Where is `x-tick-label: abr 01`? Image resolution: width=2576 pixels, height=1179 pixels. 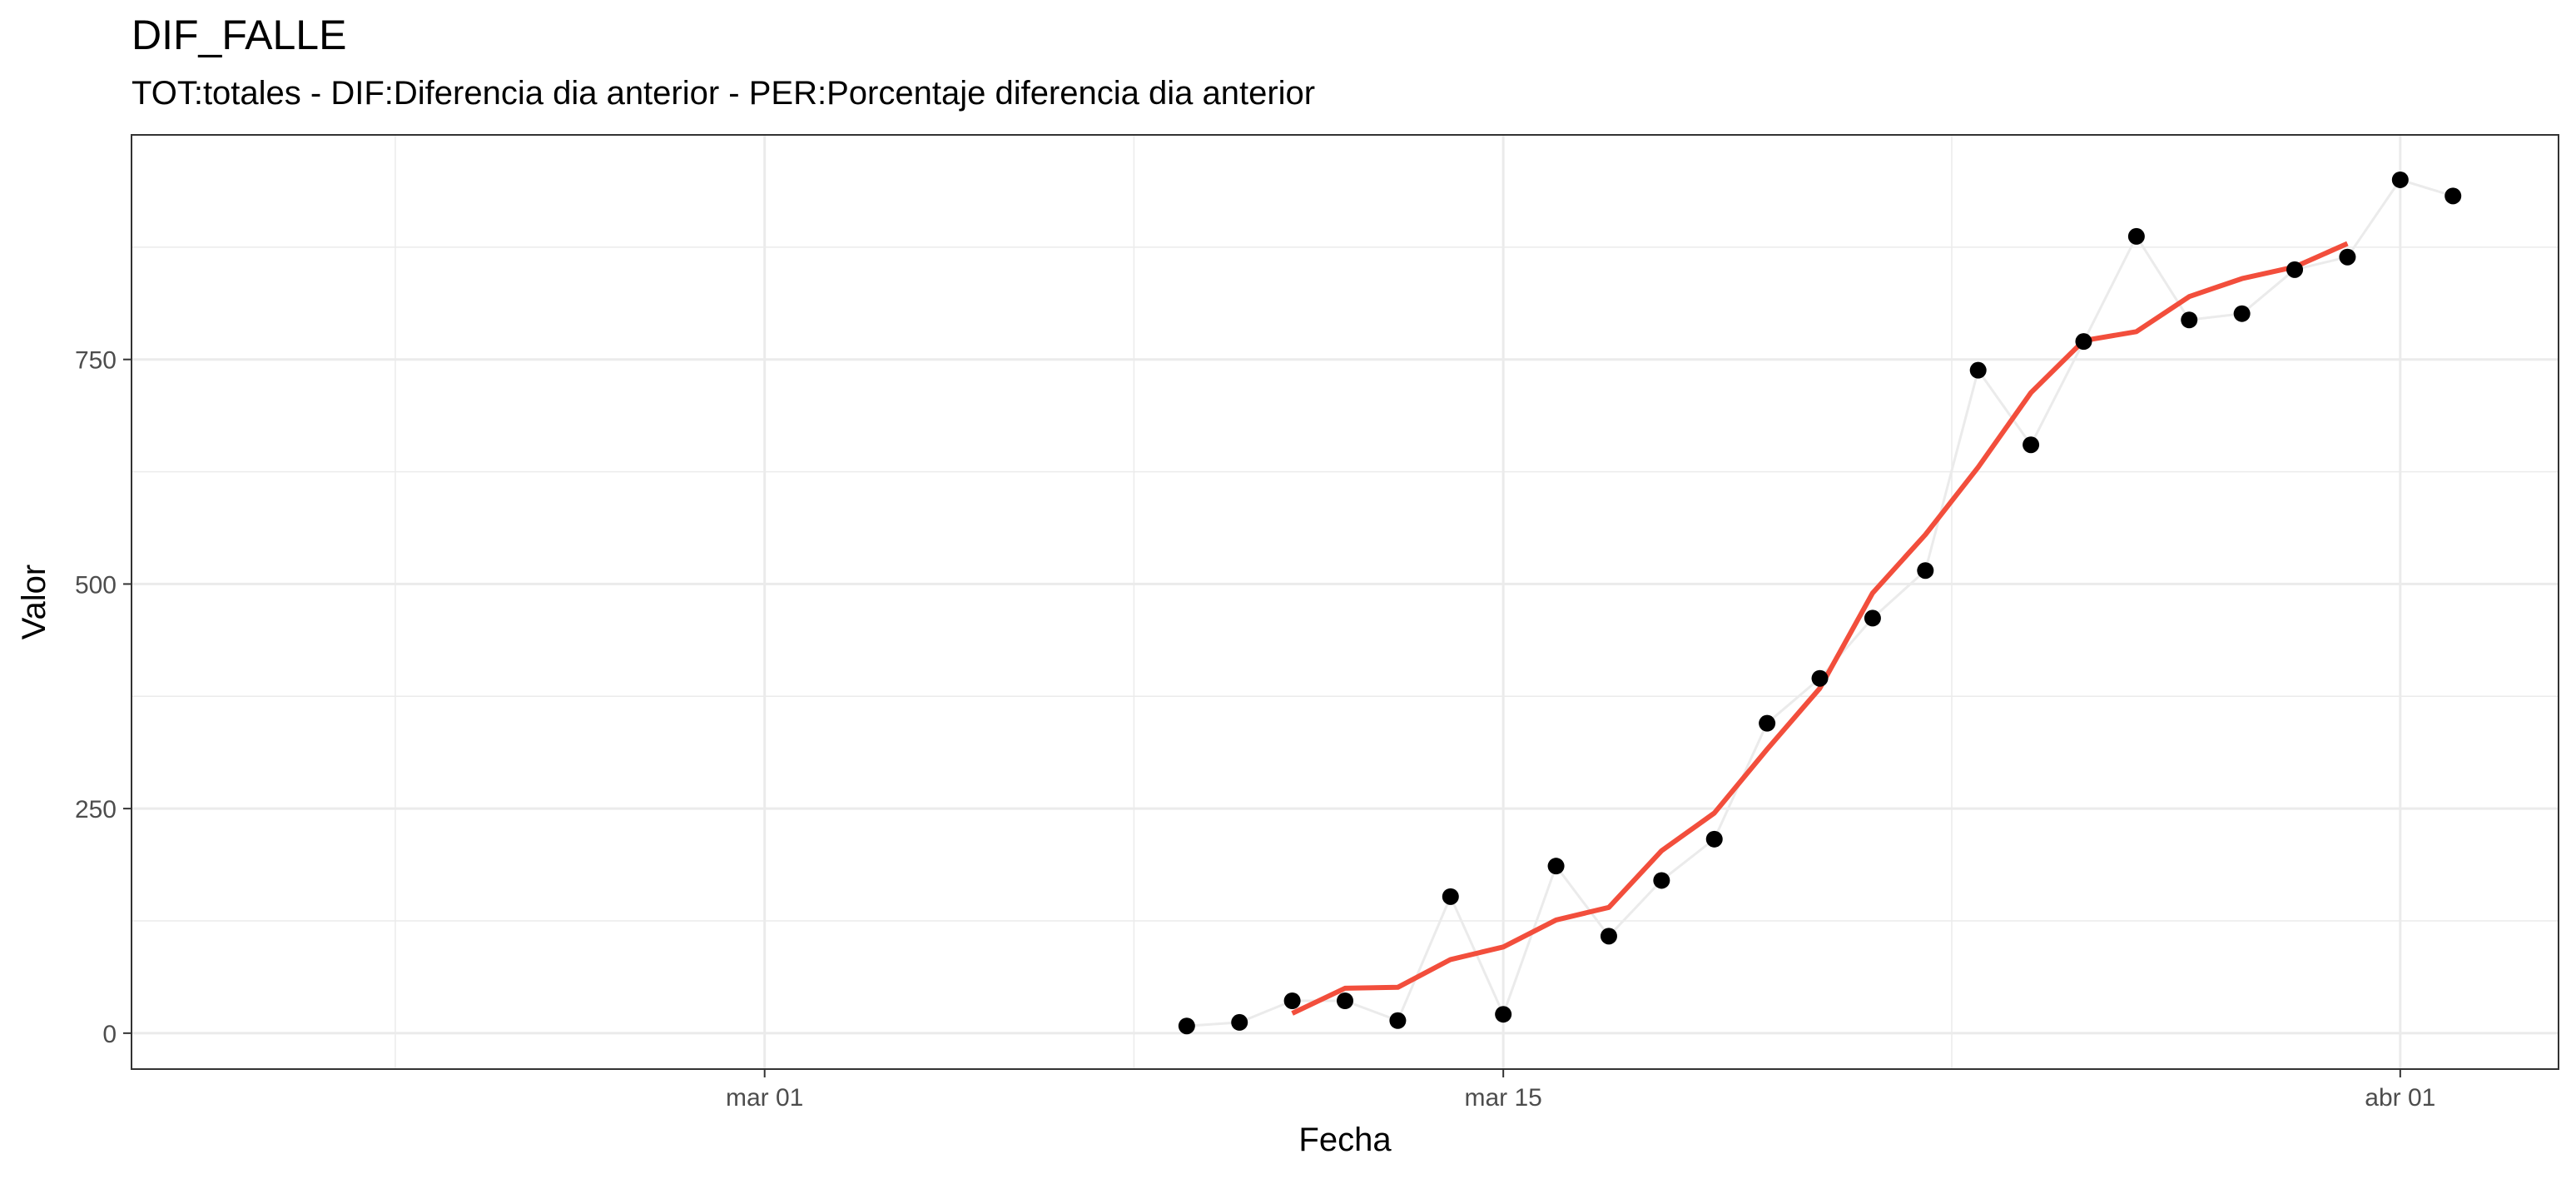 x-tick-label: abr 01 is located at coordinates (2400, 1098).